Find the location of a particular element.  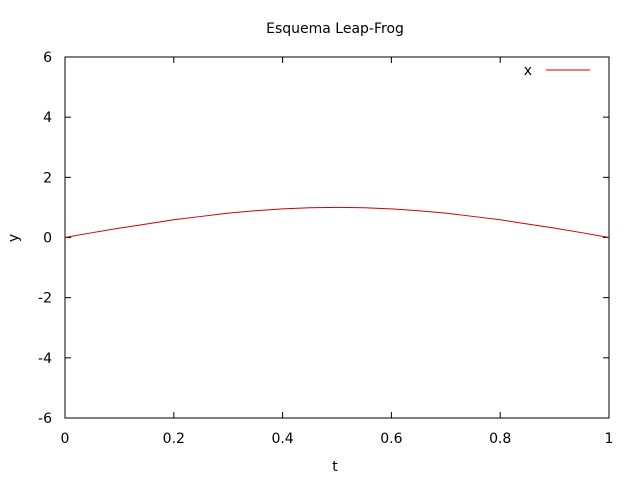

y-tick-label: -6 is located at coordinates (45, 419).